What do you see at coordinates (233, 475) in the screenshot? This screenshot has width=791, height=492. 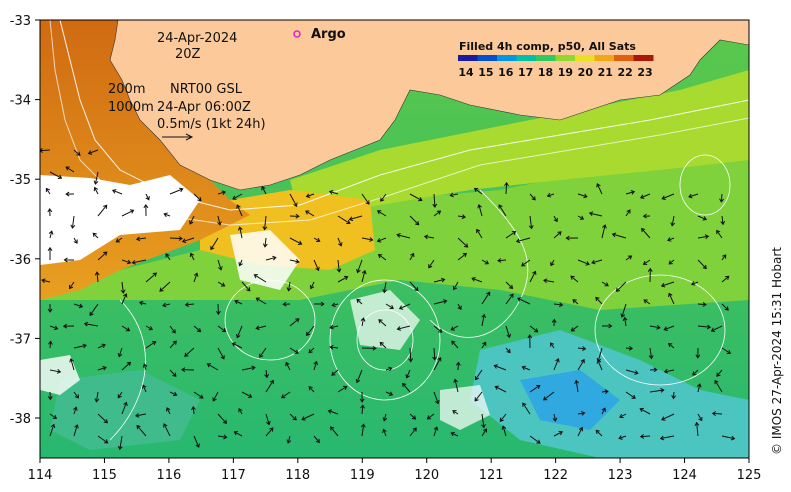 I see `x-tick-label: 117` at bounding box center [233, 475].